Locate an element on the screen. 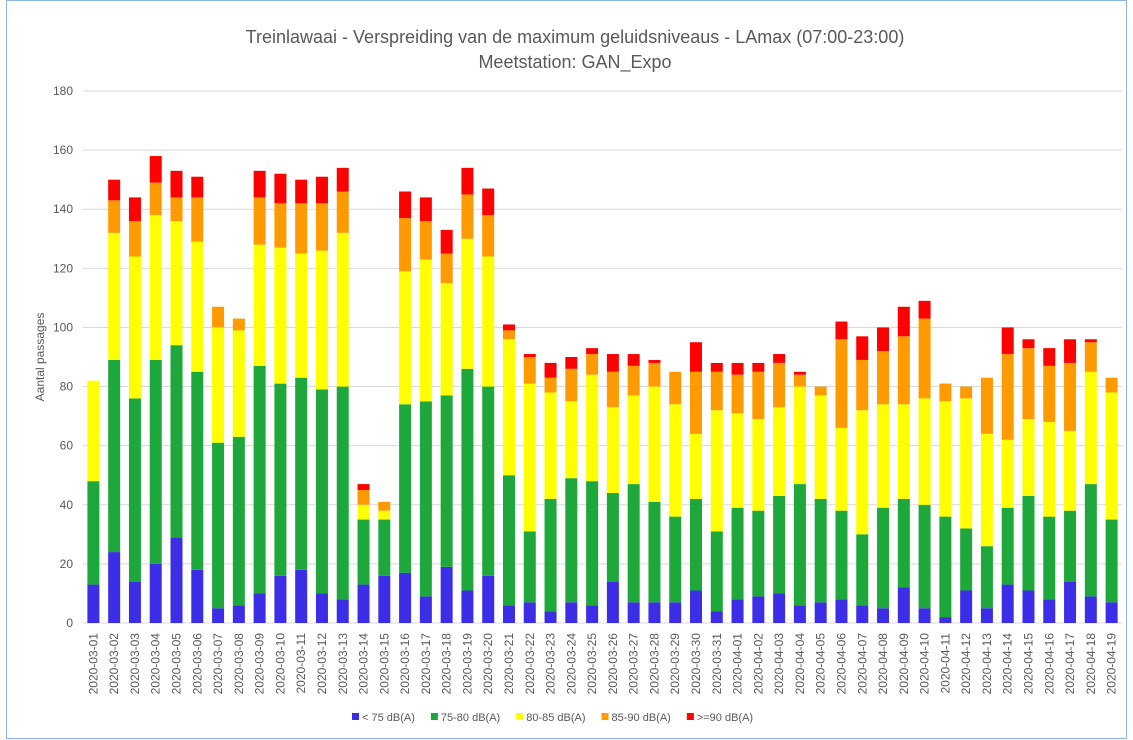 The height and width of the screenshot is (740, 1133). y-tick-label: 180 is located at coordinates (63, 91).